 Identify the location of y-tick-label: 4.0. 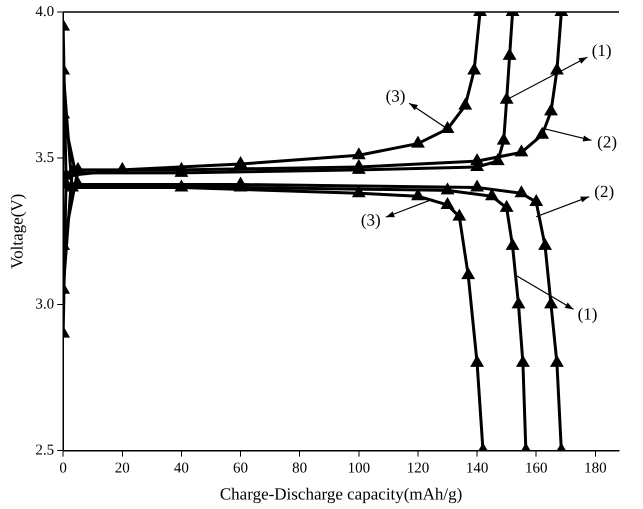
(44, 12).